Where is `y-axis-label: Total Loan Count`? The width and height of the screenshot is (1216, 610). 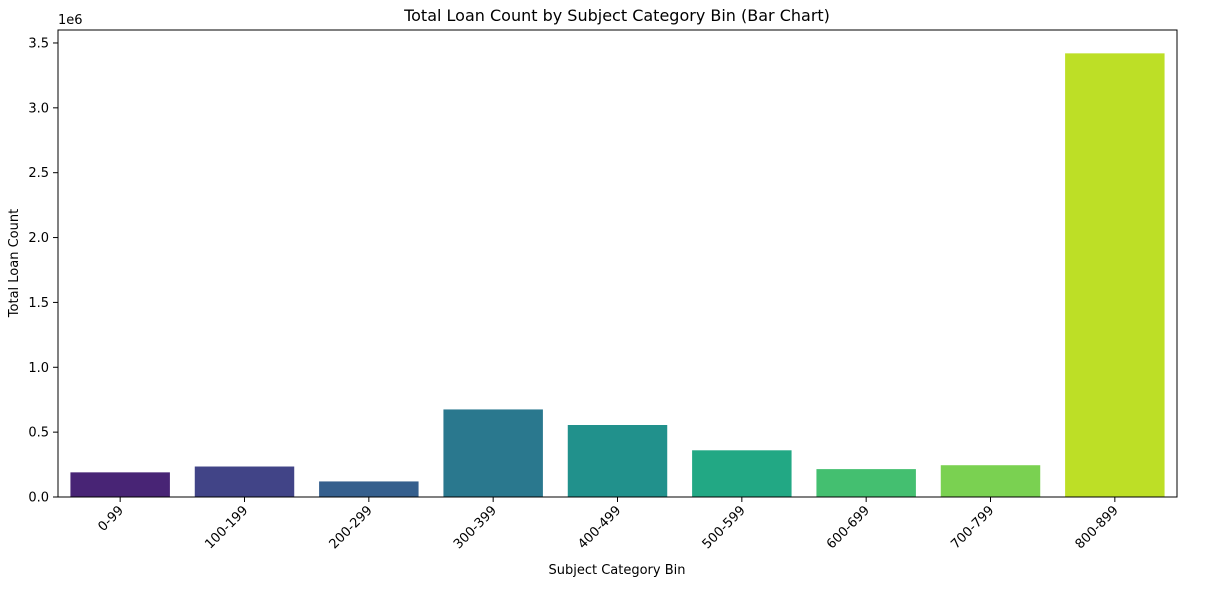
y-axis-label: Total Loan Count is located at coordinates (14, 263).